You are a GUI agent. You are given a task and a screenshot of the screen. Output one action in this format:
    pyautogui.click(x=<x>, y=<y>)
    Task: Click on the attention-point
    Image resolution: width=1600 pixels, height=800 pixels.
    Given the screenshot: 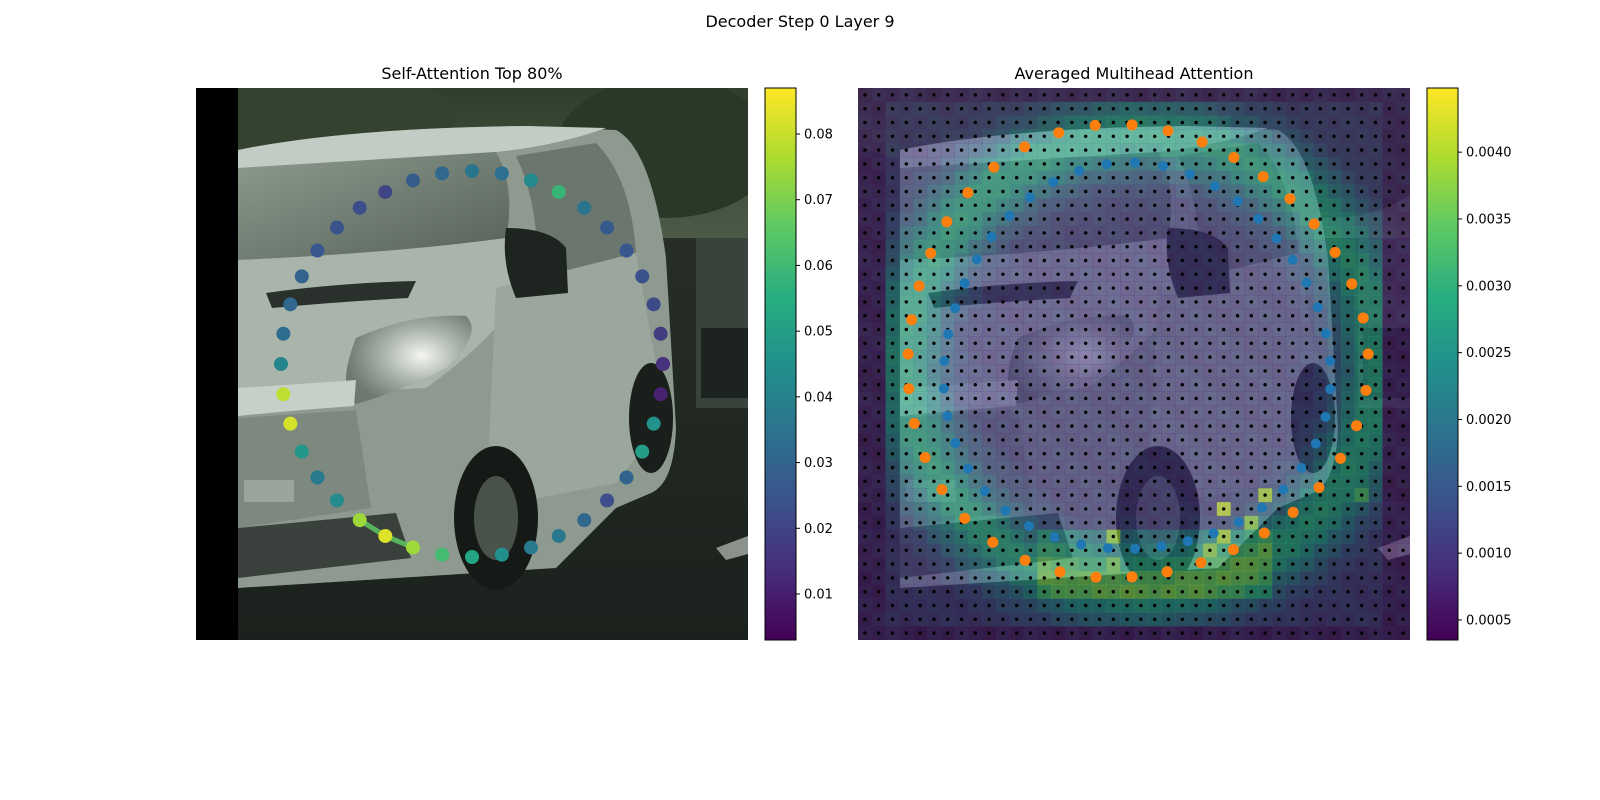 What is the action you would take?
    pyautogui.click(x=317, y=250)
    